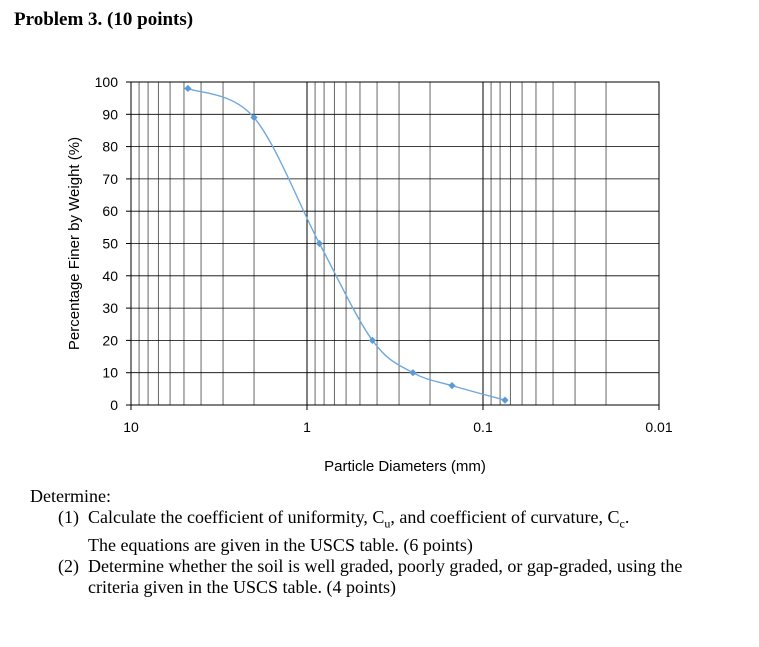  I want to click on y-tick-label: 90, so click(110, 114).